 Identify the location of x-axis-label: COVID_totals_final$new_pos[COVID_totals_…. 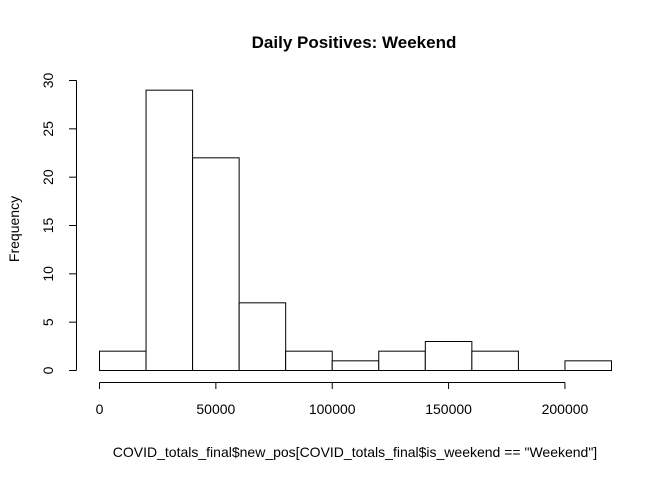
(355, 452).